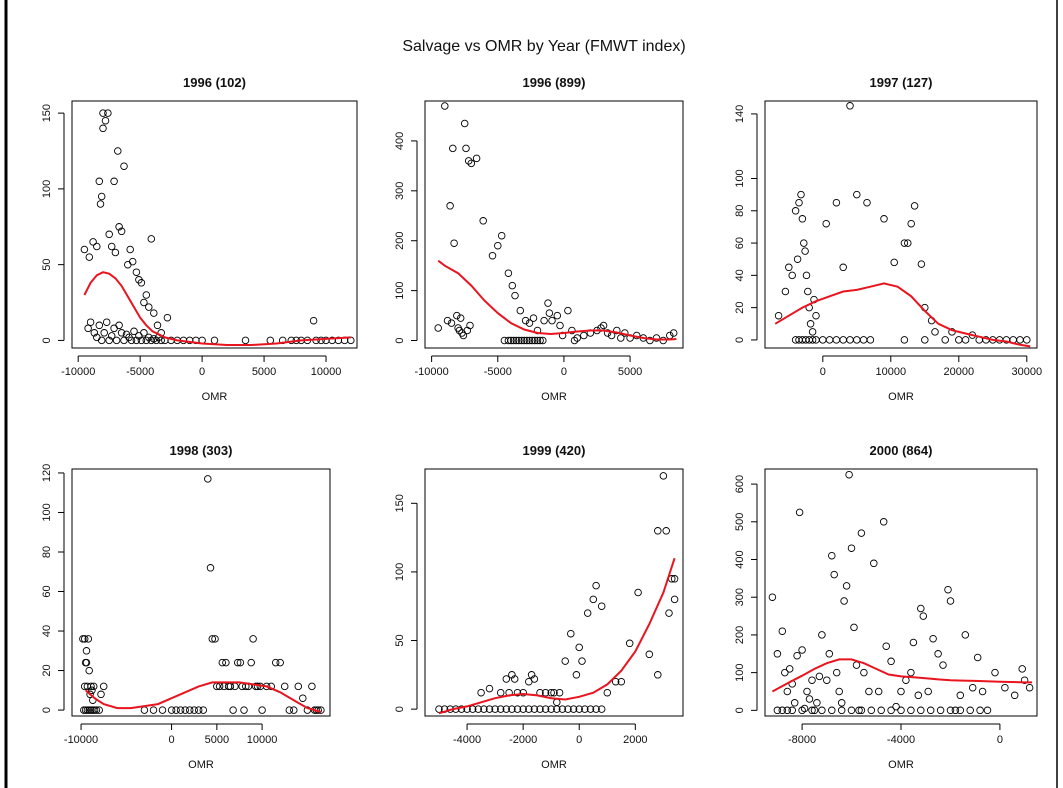 Image resolution: width=1063 pixels, height=788 pixels. I want to click on x-tick-label: -4000, so click(901, 740).